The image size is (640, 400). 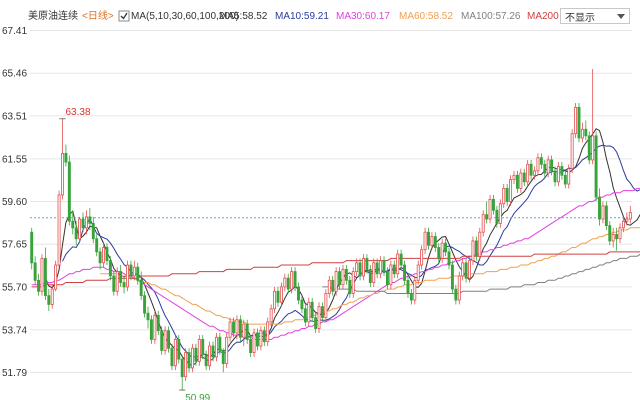 I want to click on y-tick-label: 59.60, so click(x=14, y=202).